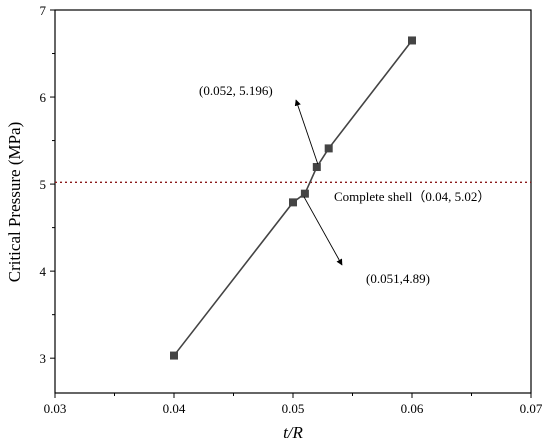  I want to click on y-tick-label-7: 7, so click(43, 10).